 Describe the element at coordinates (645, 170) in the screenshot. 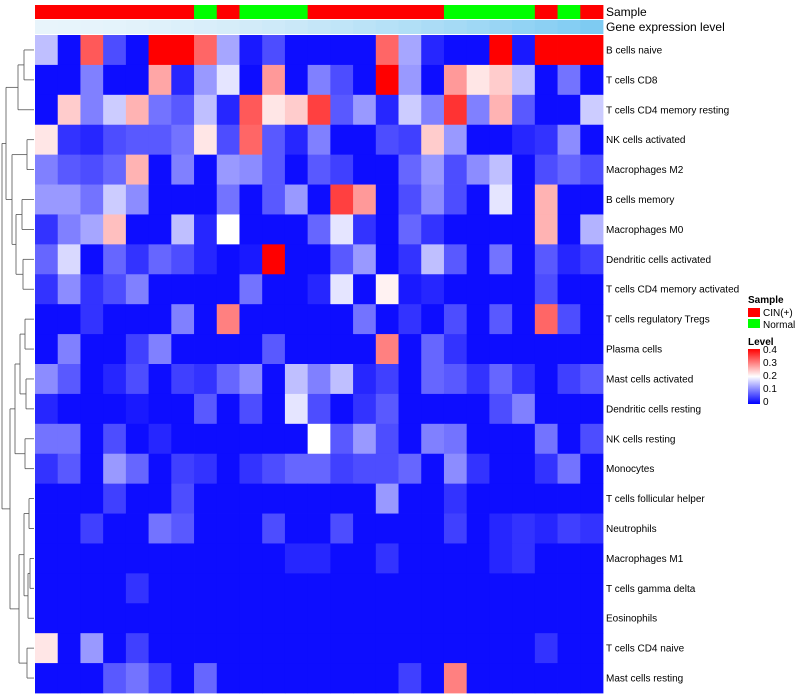

I see `row-label: Macrophages M2` at that location.